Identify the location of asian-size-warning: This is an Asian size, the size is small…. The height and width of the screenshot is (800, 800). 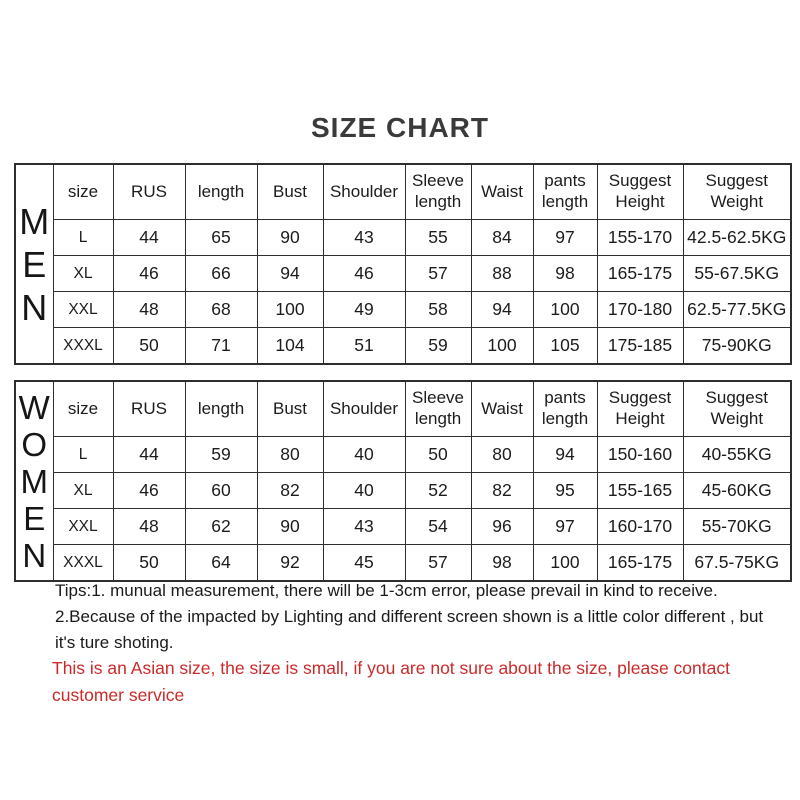
(391, 681).